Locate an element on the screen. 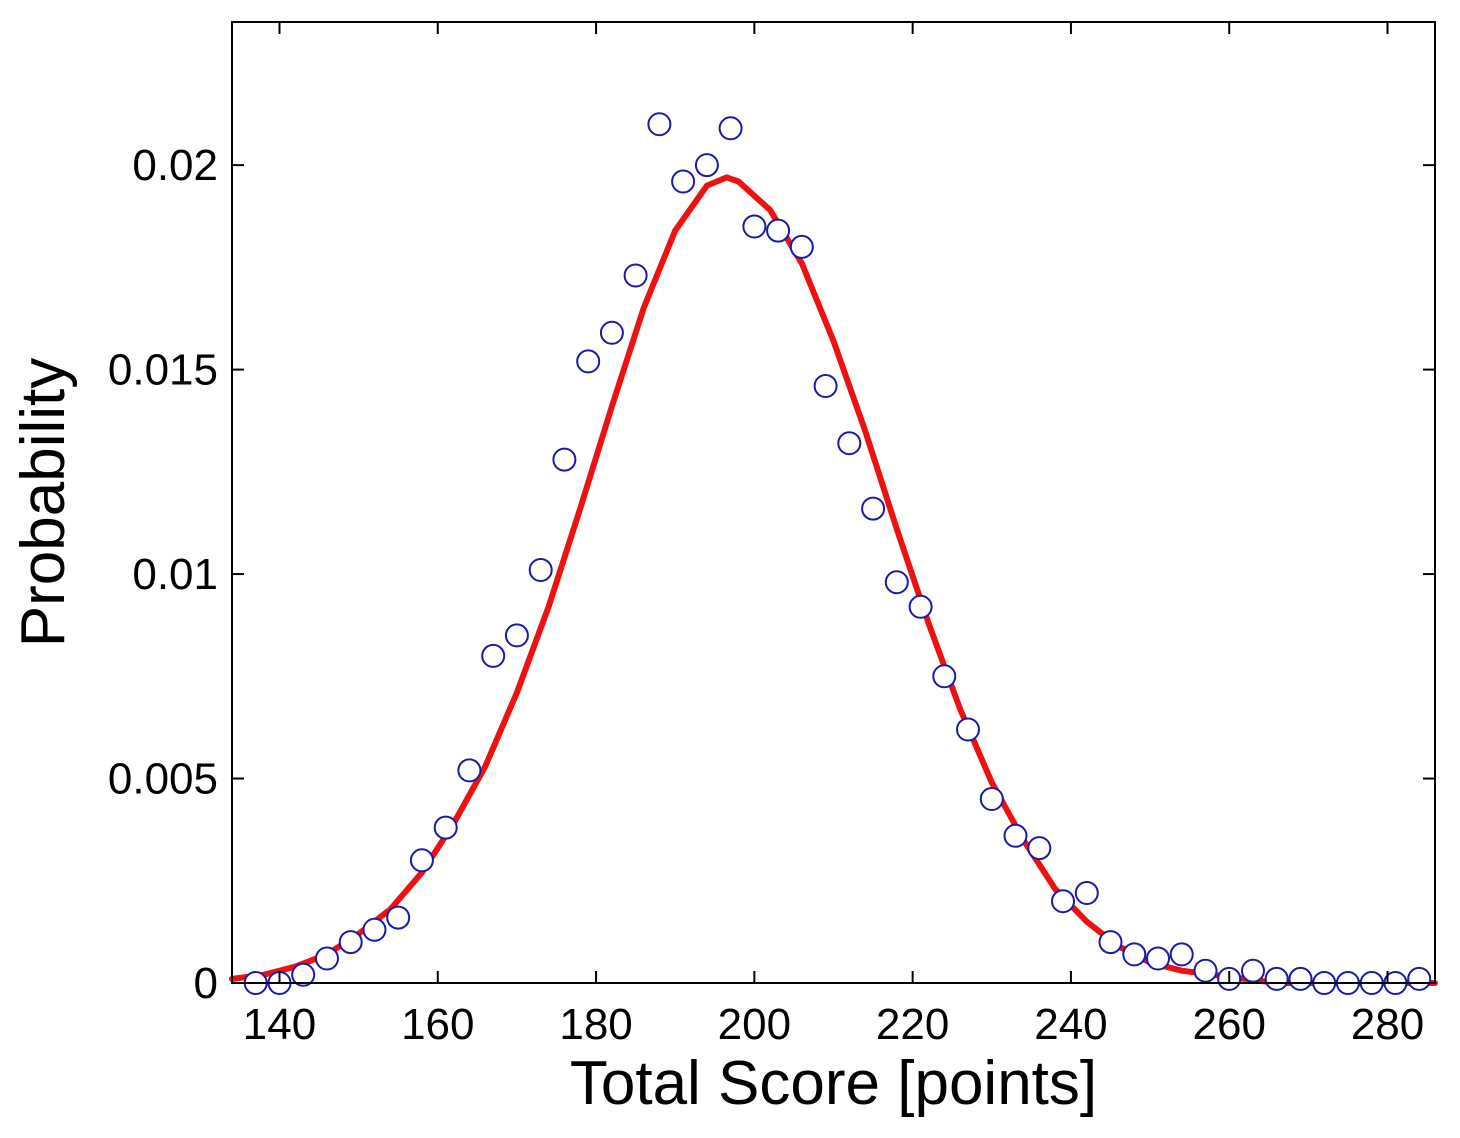 The image size is (1460, 1138). x-axis-title: Total Score [points] is located at coordinates (833, 1083).